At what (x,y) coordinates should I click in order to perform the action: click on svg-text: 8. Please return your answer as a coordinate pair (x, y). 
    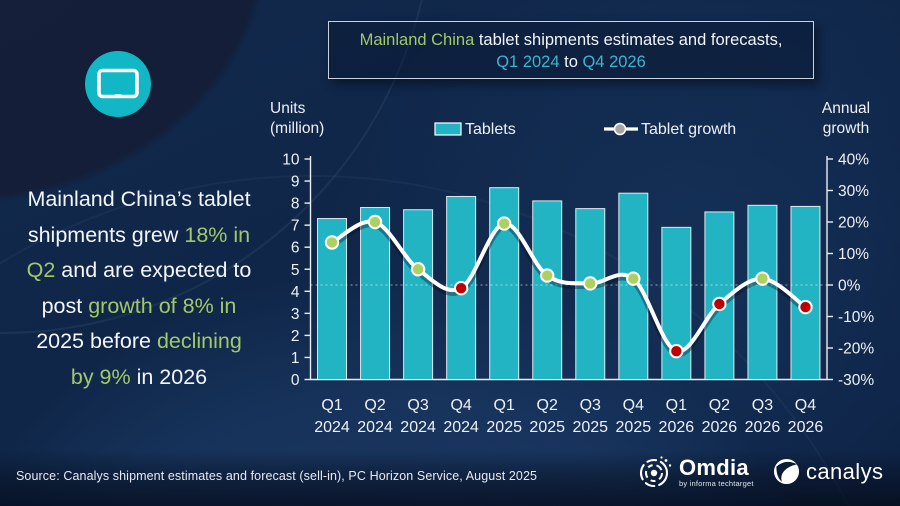
    Looking at the image, I should click on (295, 204).